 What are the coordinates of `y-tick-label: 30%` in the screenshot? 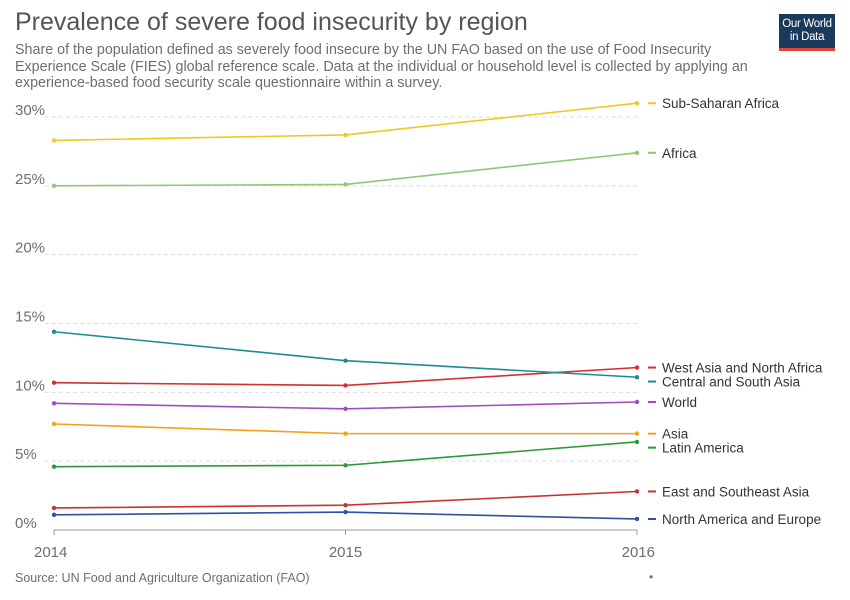 It's located at (30, 110).